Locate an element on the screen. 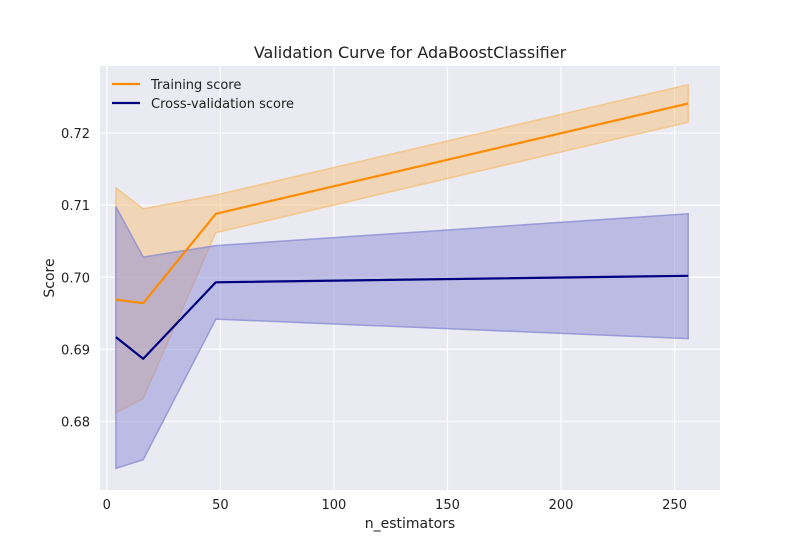 This screenshot has height=550, width=800. legend-label-training: Training score is located at coordinates (195, 85).